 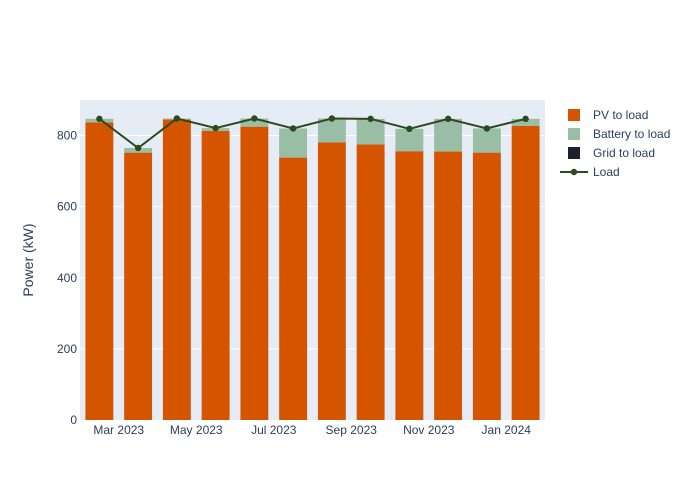 What do you see at coordinates (574, 172) in the screenshot?
I see `legend-marker` at bounding box center [574, 172].